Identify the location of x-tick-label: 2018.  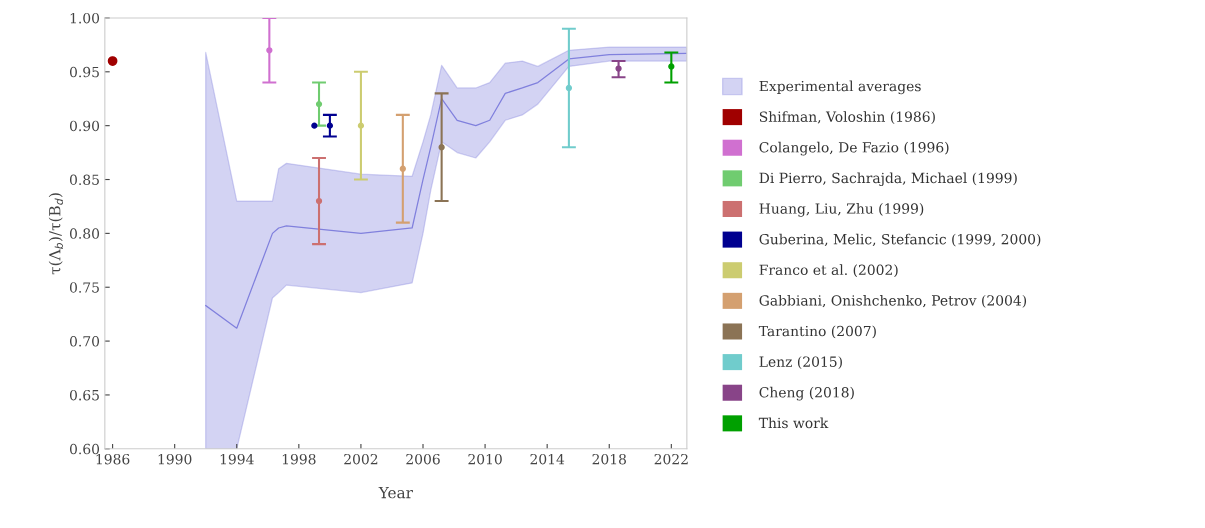
(609, 459).